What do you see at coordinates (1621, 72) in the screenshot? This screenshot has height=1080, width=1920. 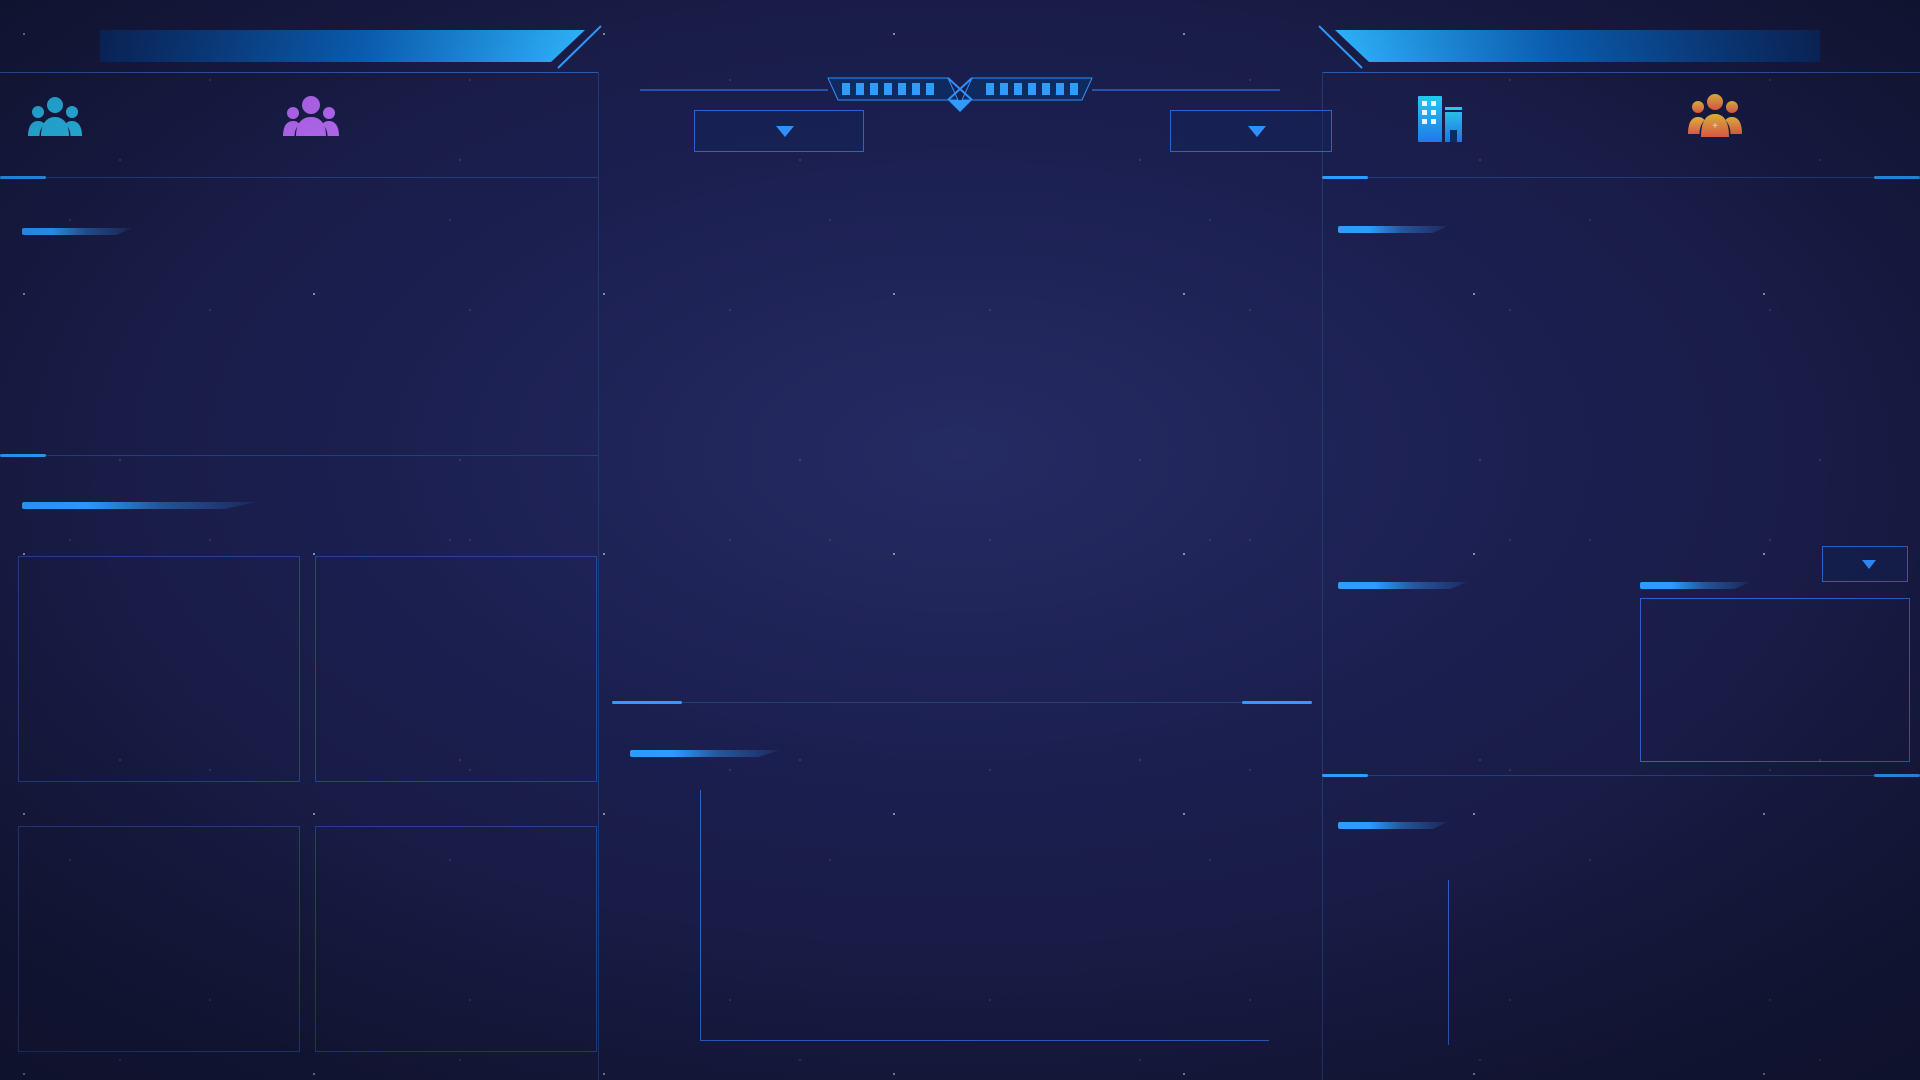 I see `right-panel-top-border` at bounding box center [1621, 72].